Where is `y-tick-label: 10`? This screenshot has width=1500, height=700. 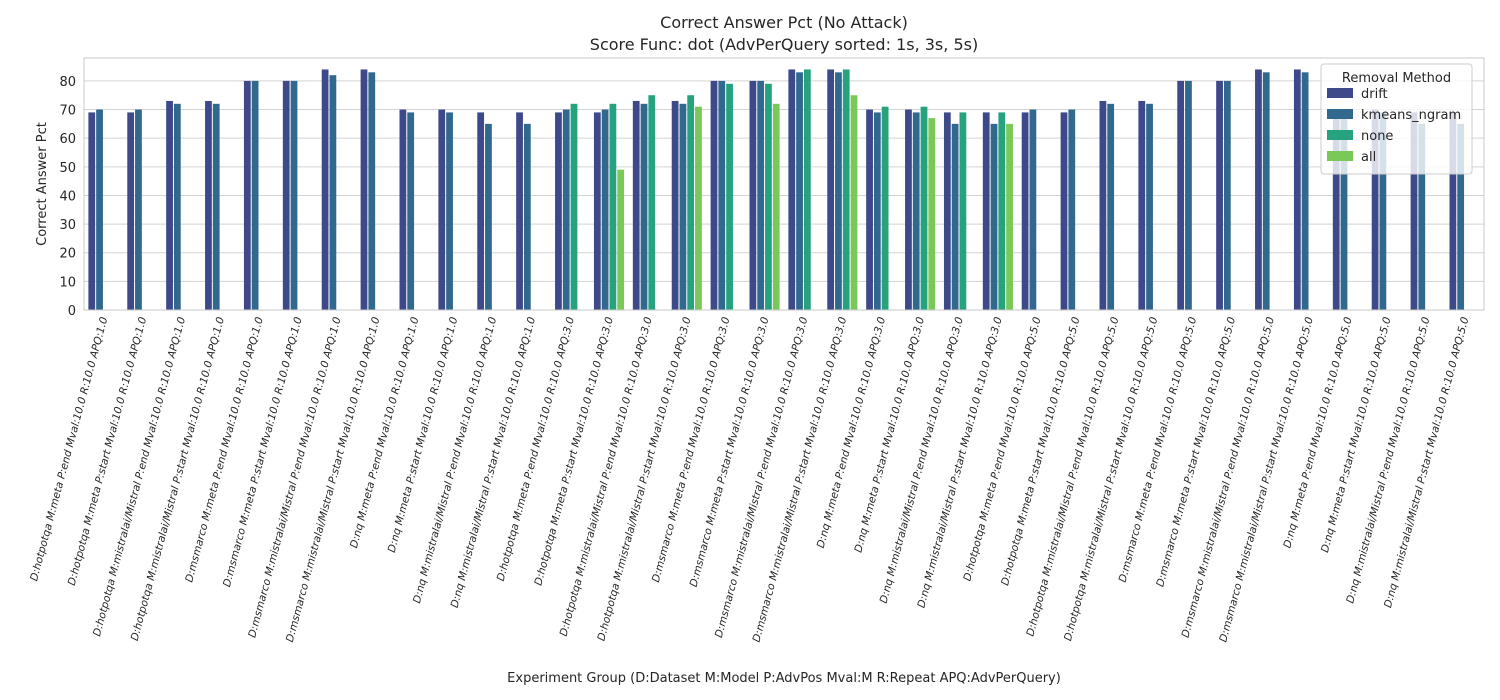 y-tick-label: 10 is located at coordinates (67, 282).